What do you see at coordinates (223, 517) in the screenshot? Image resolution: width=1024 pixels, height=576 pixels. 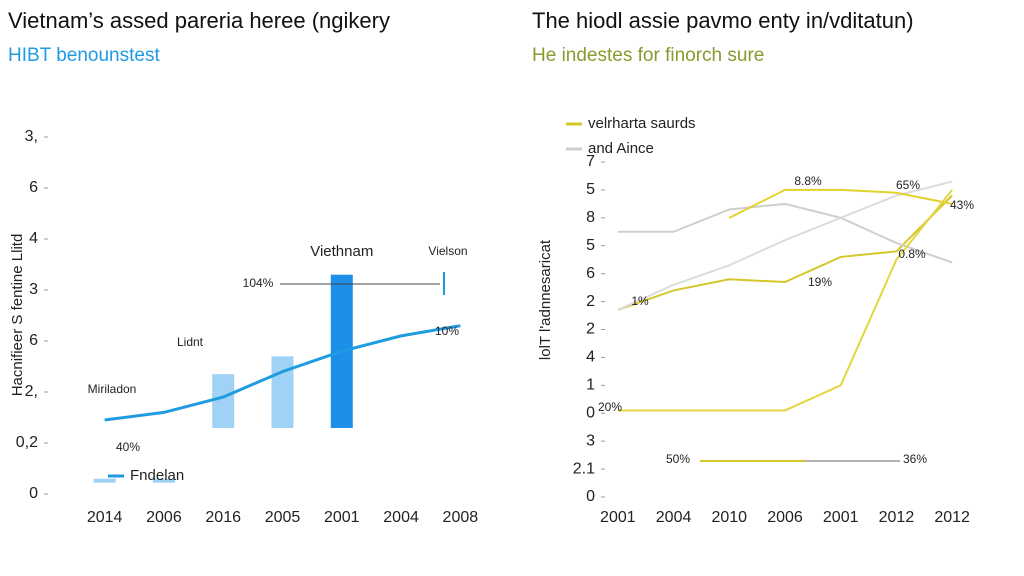 I see `x-tick-label: 2016` at bounding box center [223, 517].